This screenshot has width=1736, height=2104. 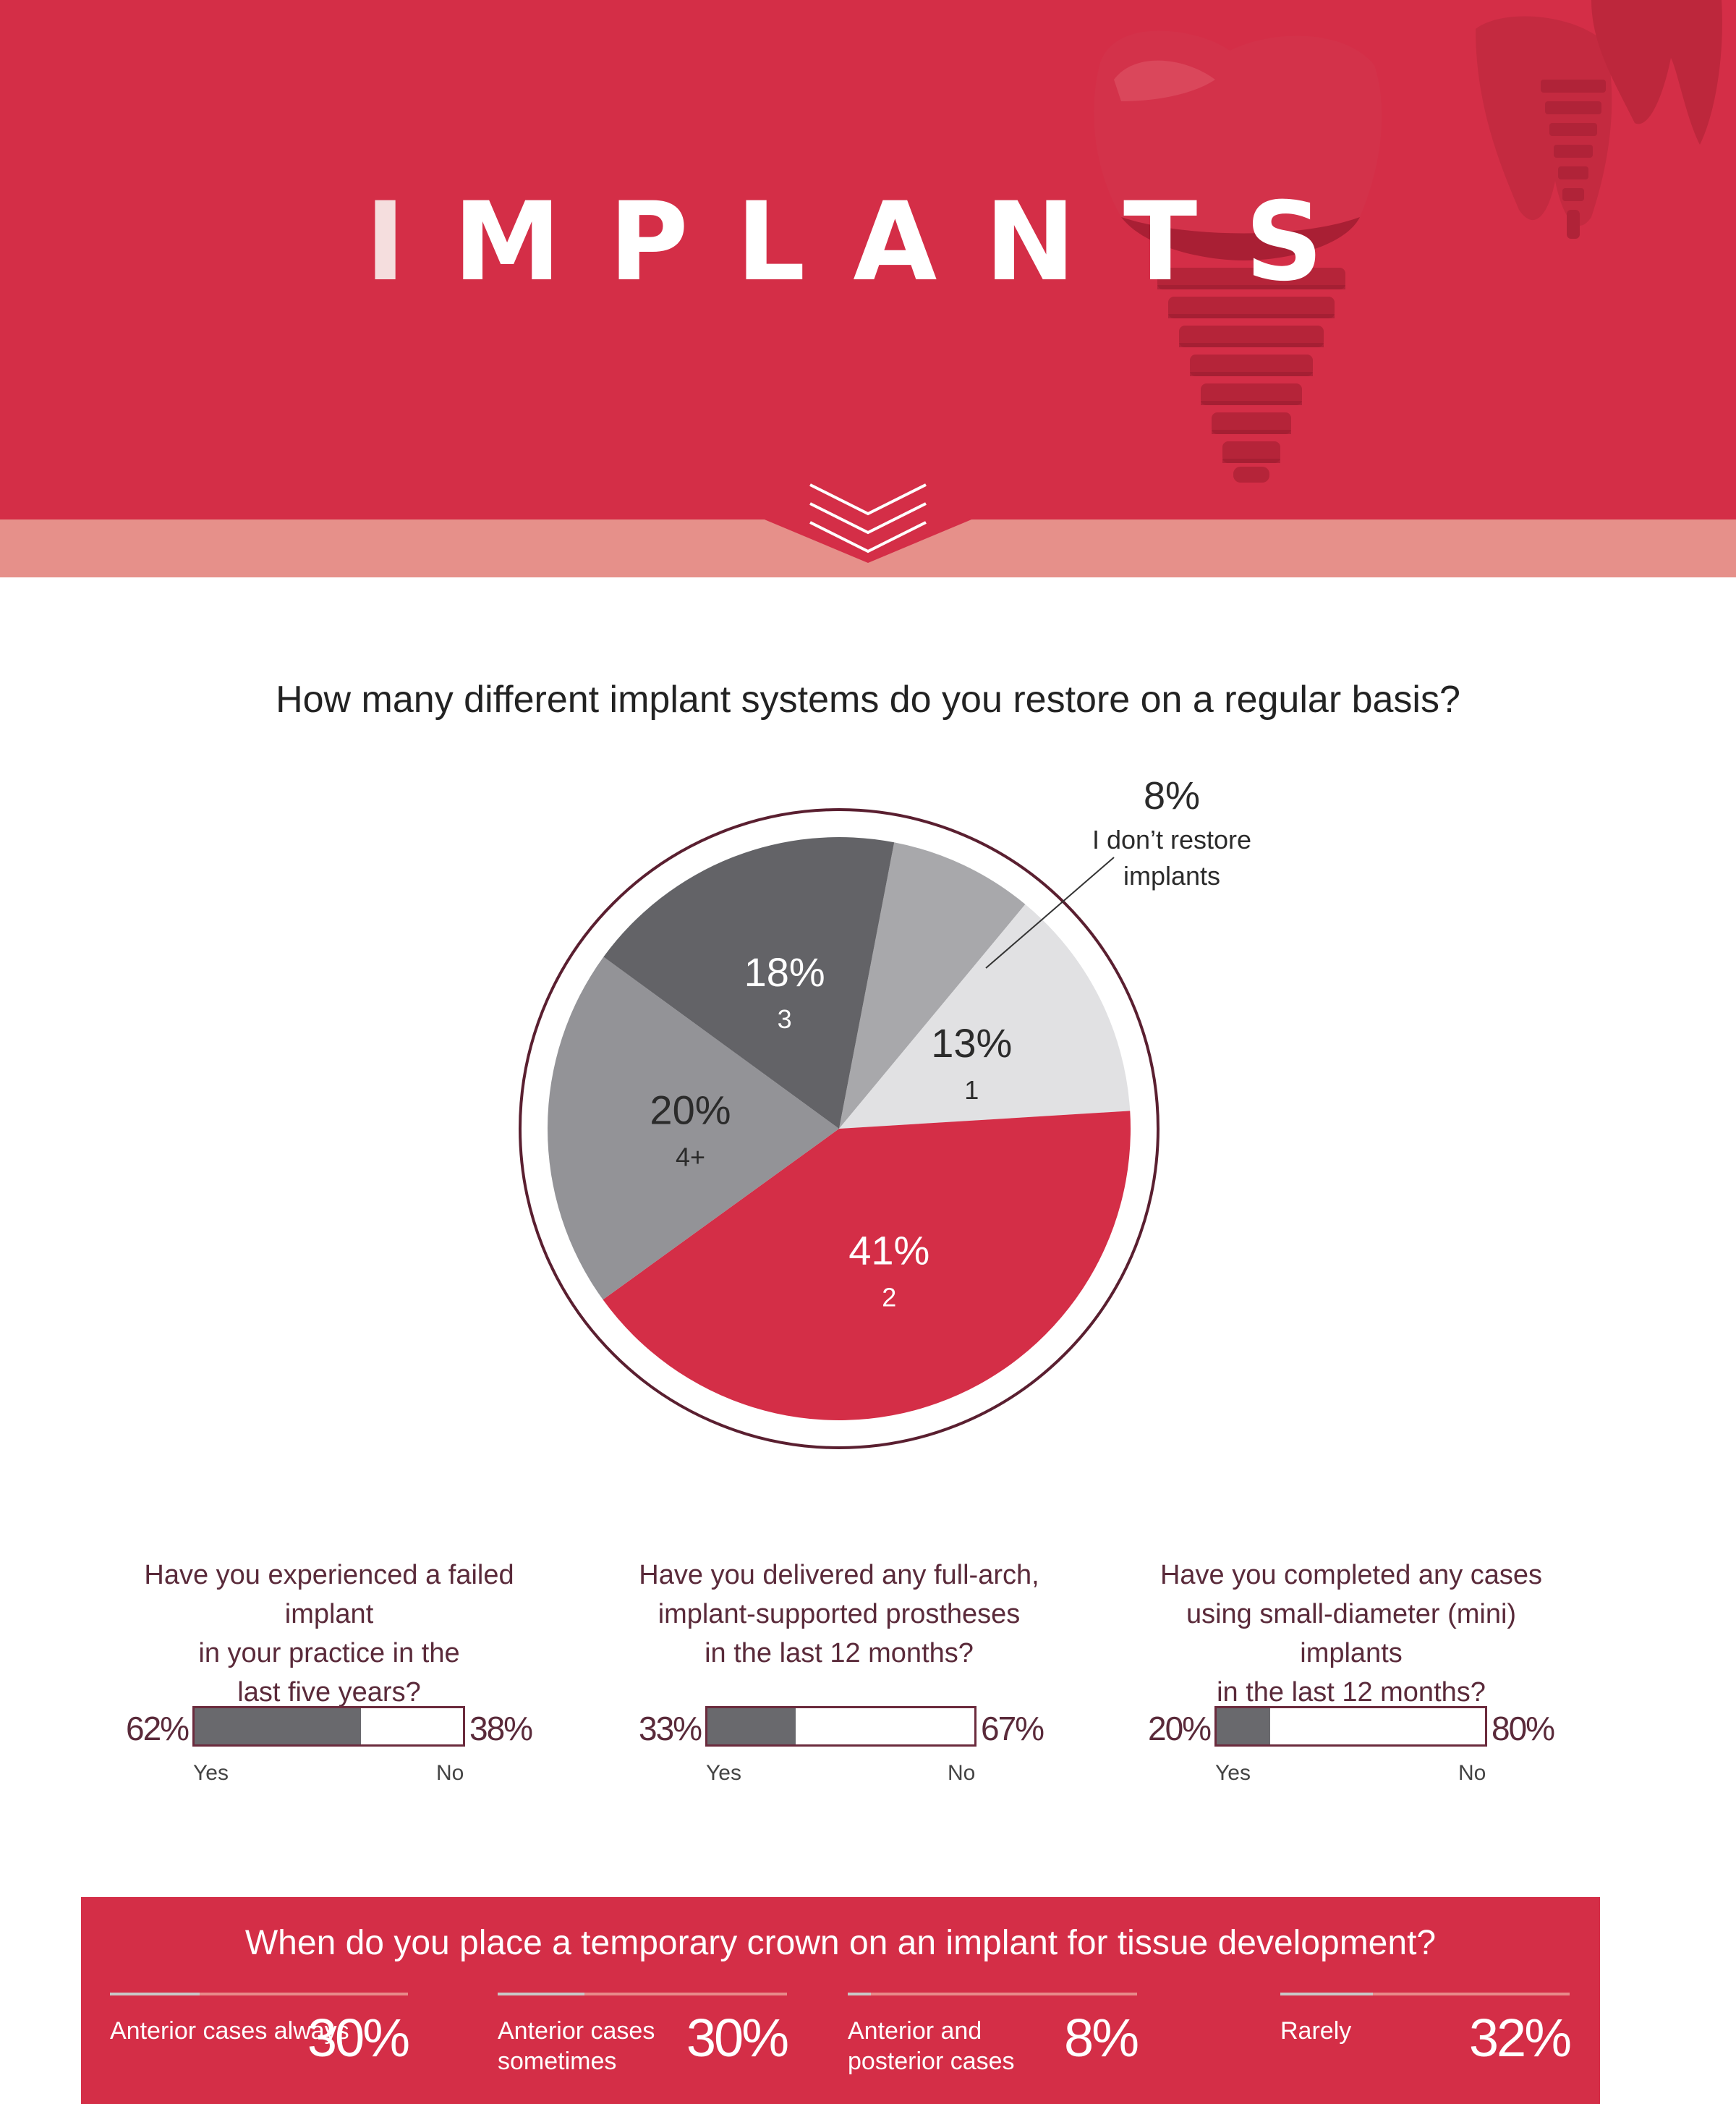 What do you see at coordinates (1180, 1728) in the screenshot?
I see `yes-percent: 20%` at bounding box center [1180, 1728].